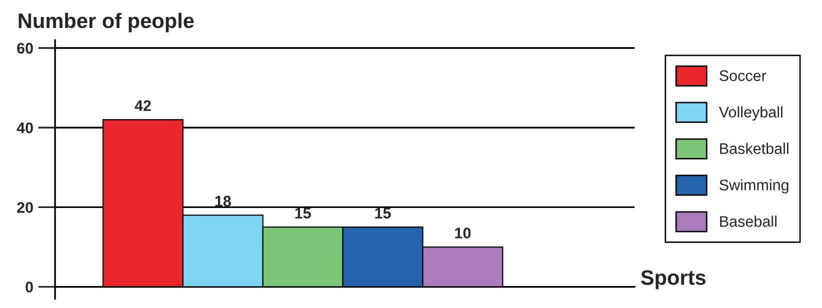 The height and width of the screenshot is (308, 822). I want to click on data-label: 10, so click(463, 233).